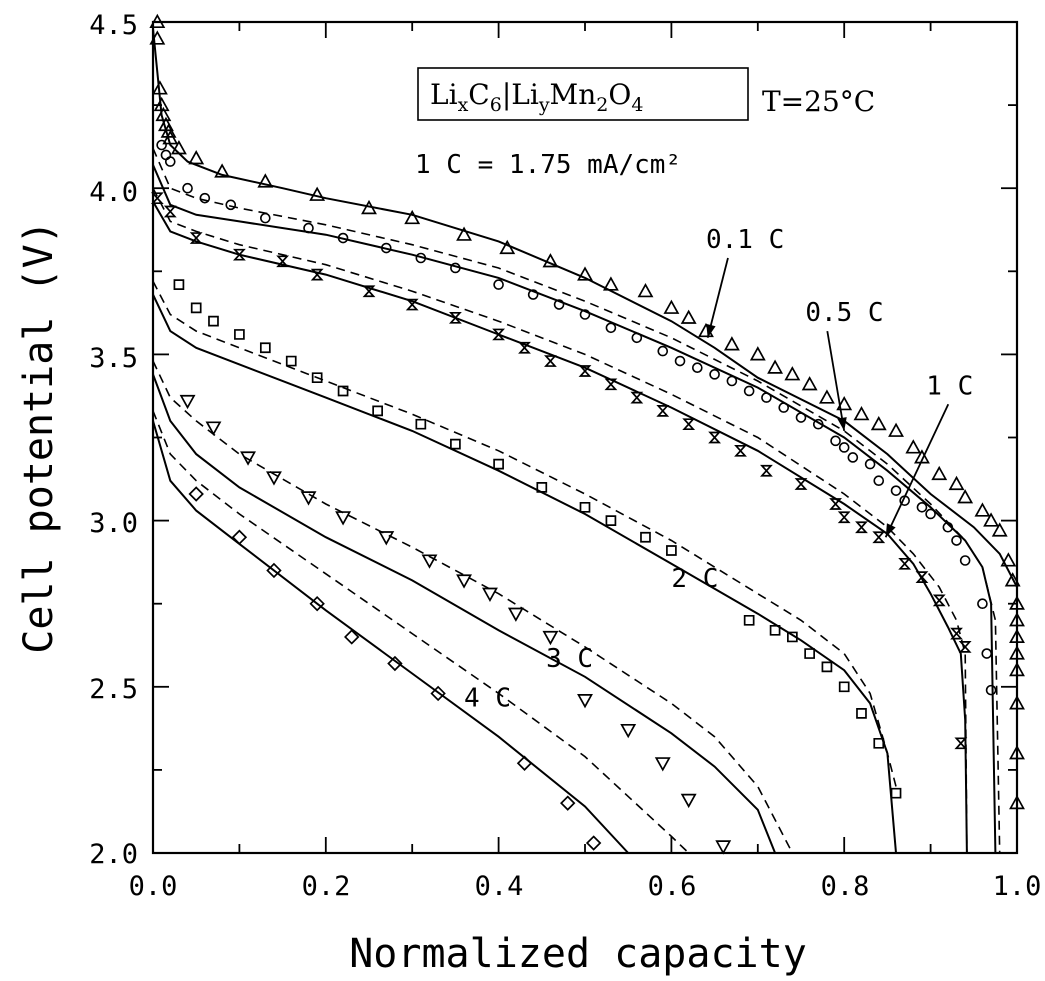 The image size is (1045, 981). What do you see at coordinates (487, 699) in the screenshot?
I see `rate-label: 4 C` at bounding box center [487, 699].